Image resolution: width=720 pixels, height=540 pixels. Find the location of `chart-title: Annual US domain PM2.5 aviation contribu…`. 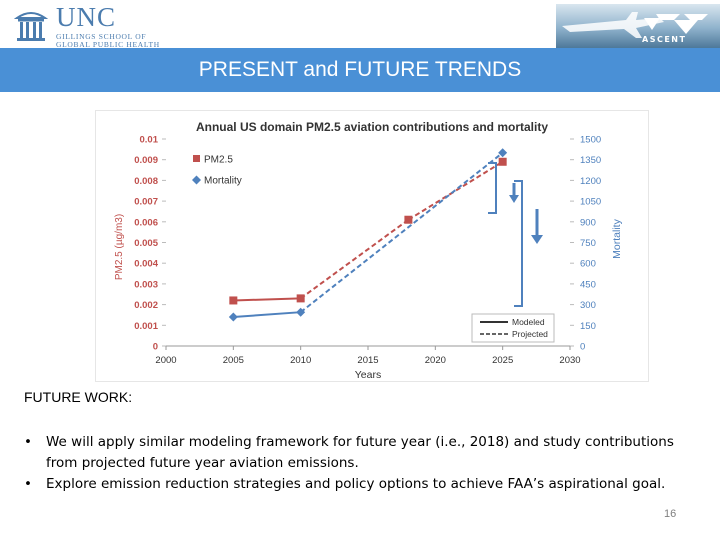

chart-title: Annual US domain PM2.5 aviation contribu… is located at coordinates (372, 127).